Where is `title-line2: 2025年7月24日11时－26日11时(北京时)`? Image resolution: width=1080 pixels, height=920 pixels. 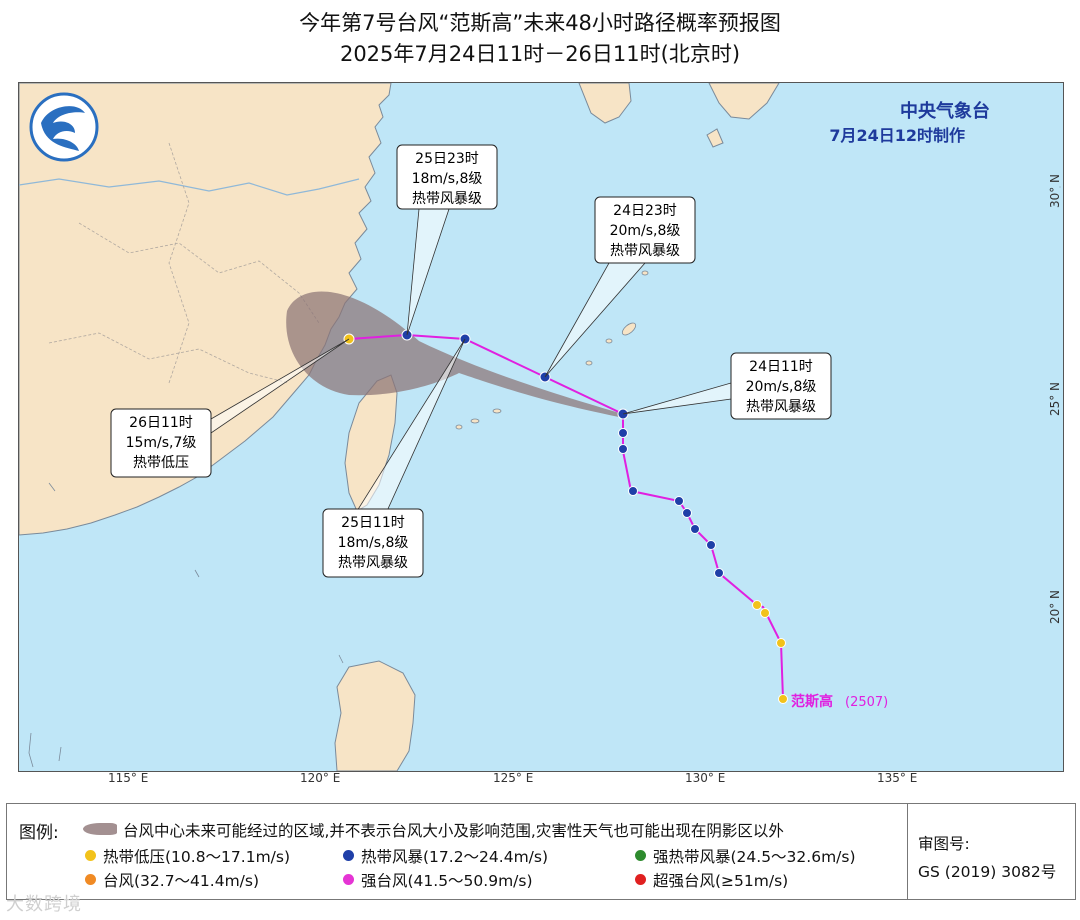
title-line2: 2025年7月24日11时－26日11时(北京时) is located at coordinates (540, 54).